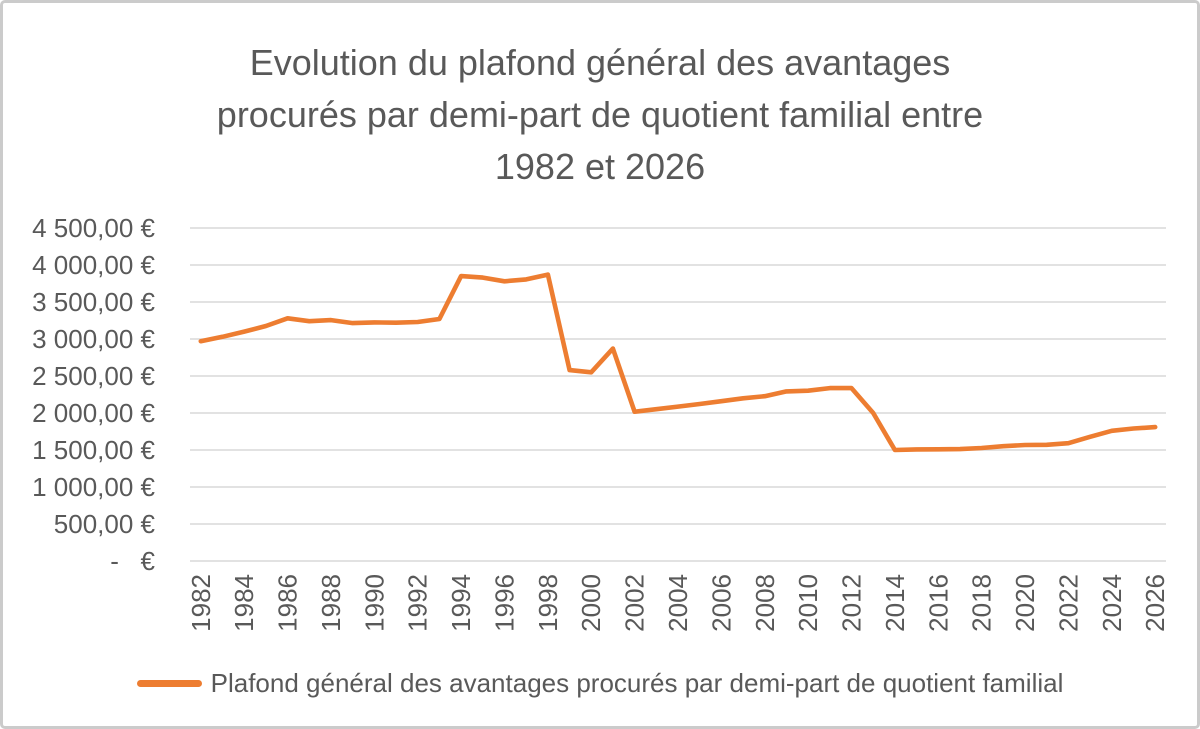 This screenshot has width=1200, height=729. I want to click on x-tick-label: 2026, so click(1155, 603).